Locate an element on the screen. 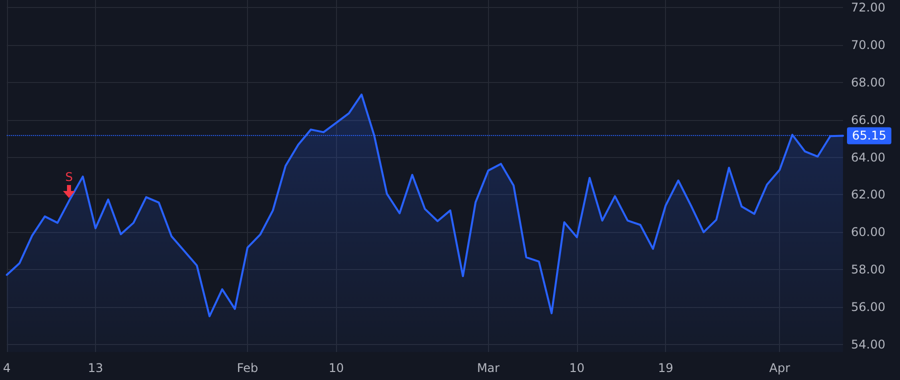 This screenshot has height=380, width=900. y-tick-label: 68.00 is located at coordinates (868, 82).